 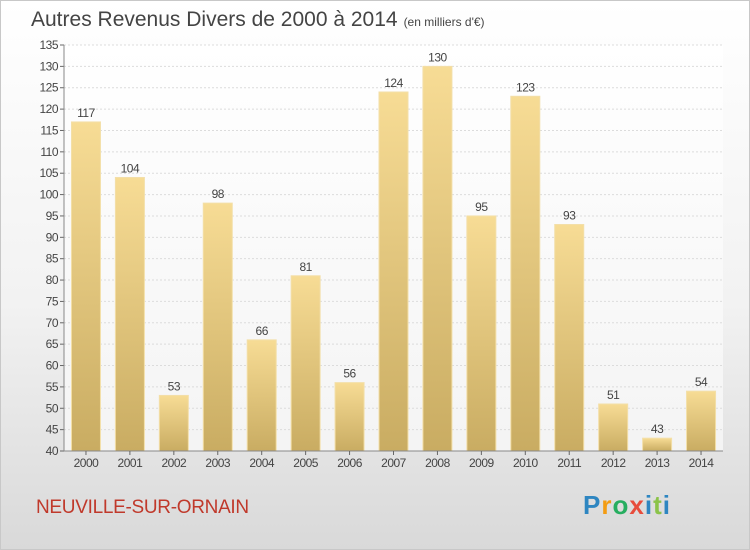 I want to click on y-tick-label: 75, so click(x=52, y=301).